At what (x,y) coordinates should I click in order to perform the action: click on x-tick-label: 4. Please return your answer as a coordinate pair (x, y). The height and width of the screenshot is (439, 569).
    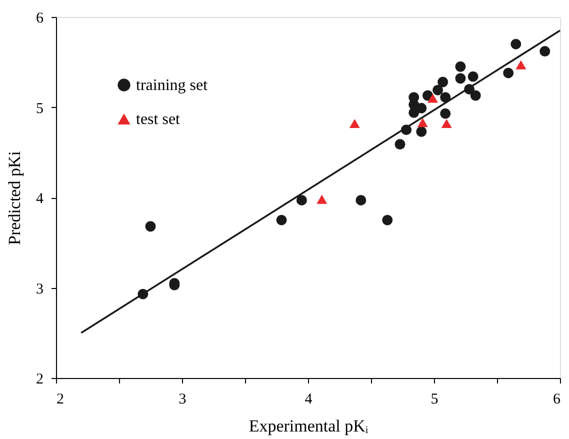
    Looking at the image, I should click on (308, 400).